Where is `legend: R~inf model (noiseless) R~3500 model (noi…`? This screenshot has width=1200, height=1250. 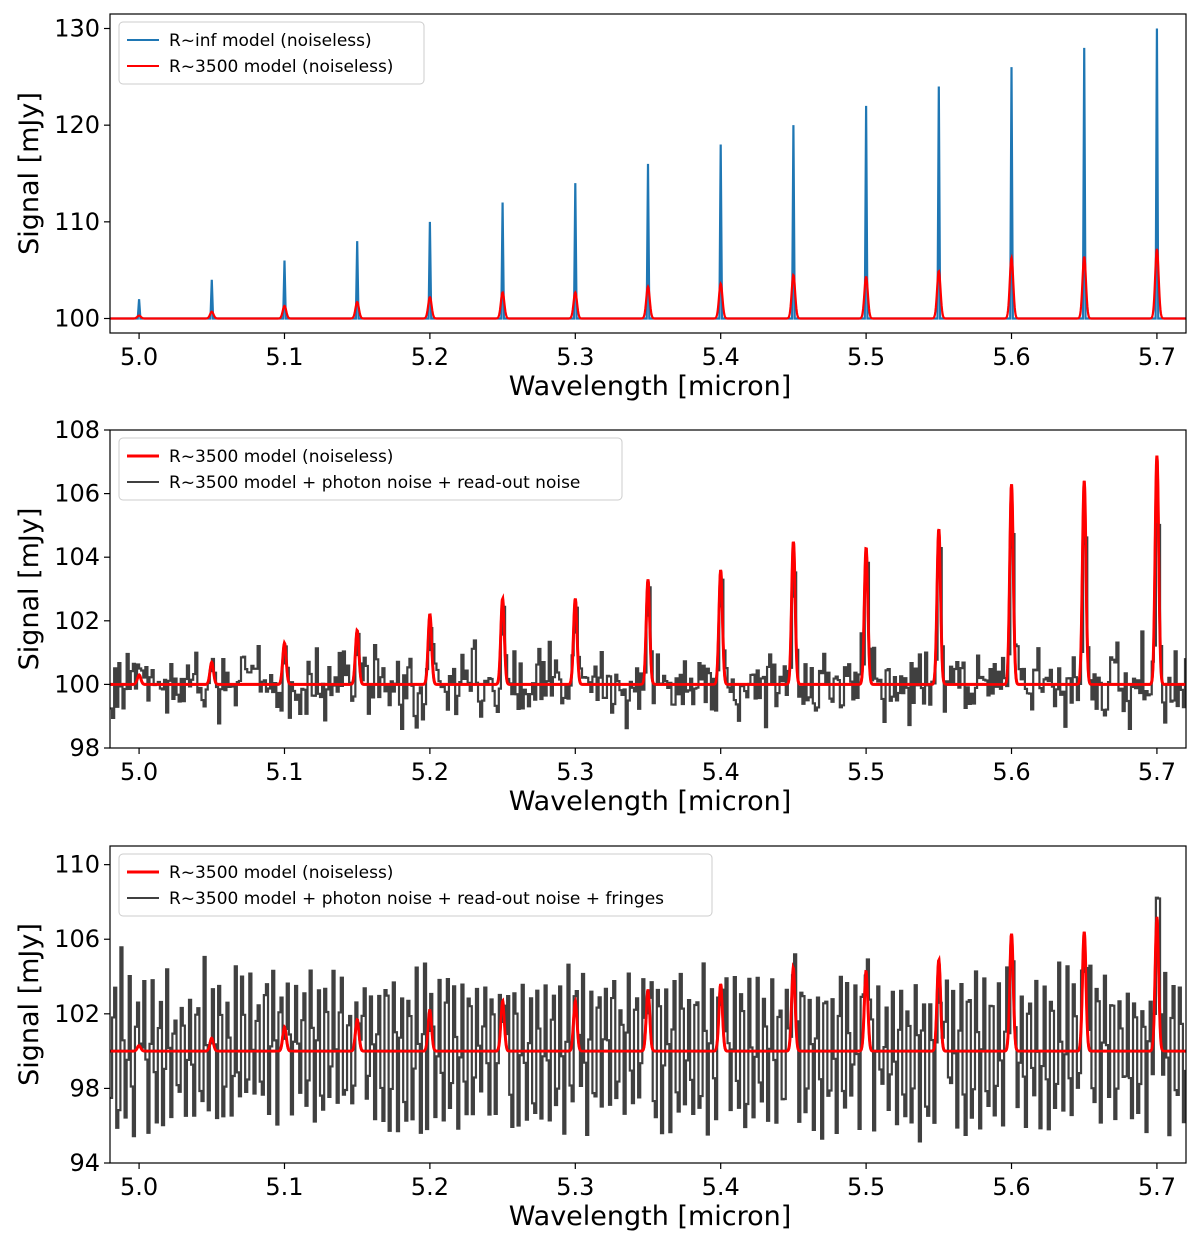 legend: R~inf model (noiseless) R~3500 model (noi… is located at coordinates (271, 53).